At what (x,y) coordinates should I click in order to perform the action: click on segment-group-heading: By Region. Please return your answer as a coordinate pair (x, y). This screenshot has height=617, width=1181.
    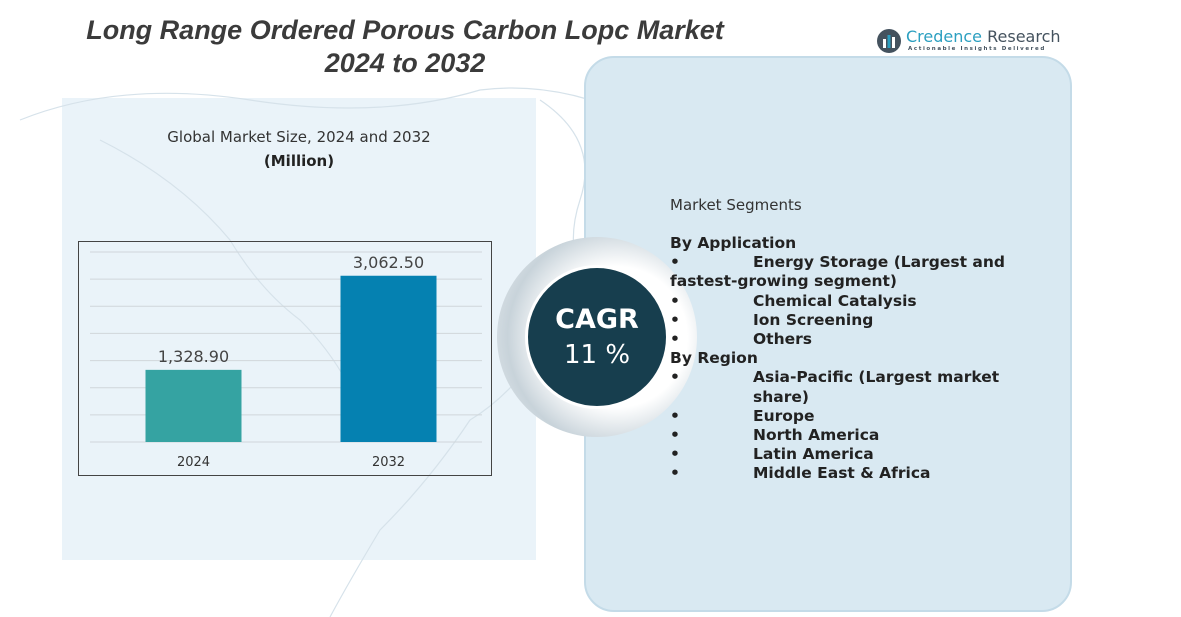
    Looking at the image, I should click on (714, 358).